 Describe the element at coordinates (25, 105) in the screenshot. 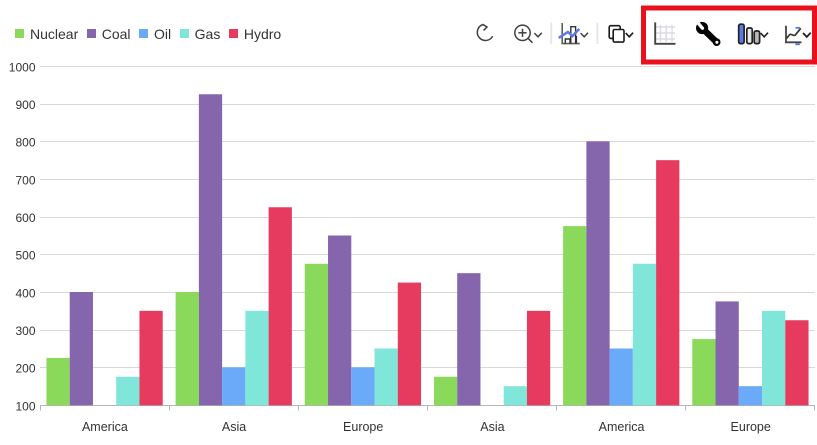

I see `svg-text: 900` at that location.